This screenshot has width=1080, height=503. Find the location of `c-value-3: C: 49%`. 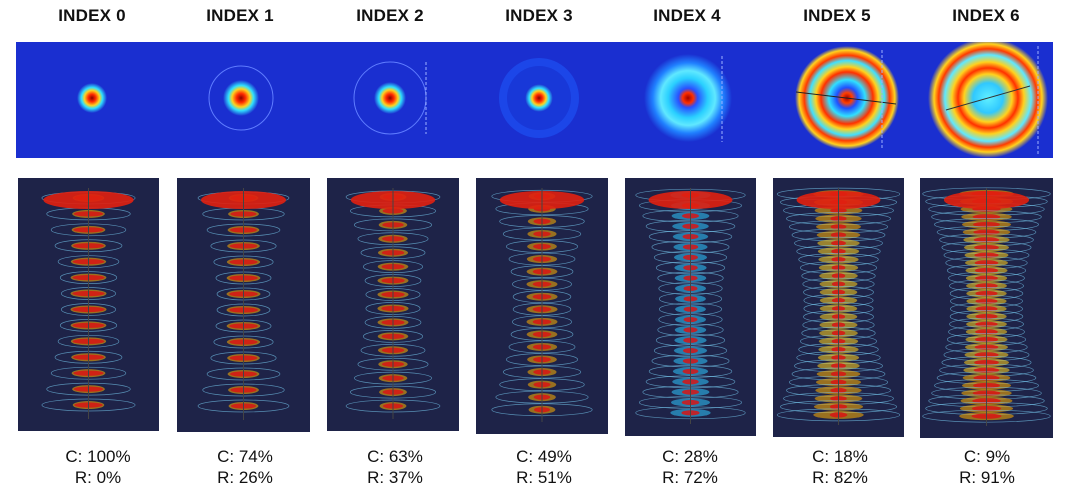

c-value-3: C: 49% is located at coordinates (544, 456).